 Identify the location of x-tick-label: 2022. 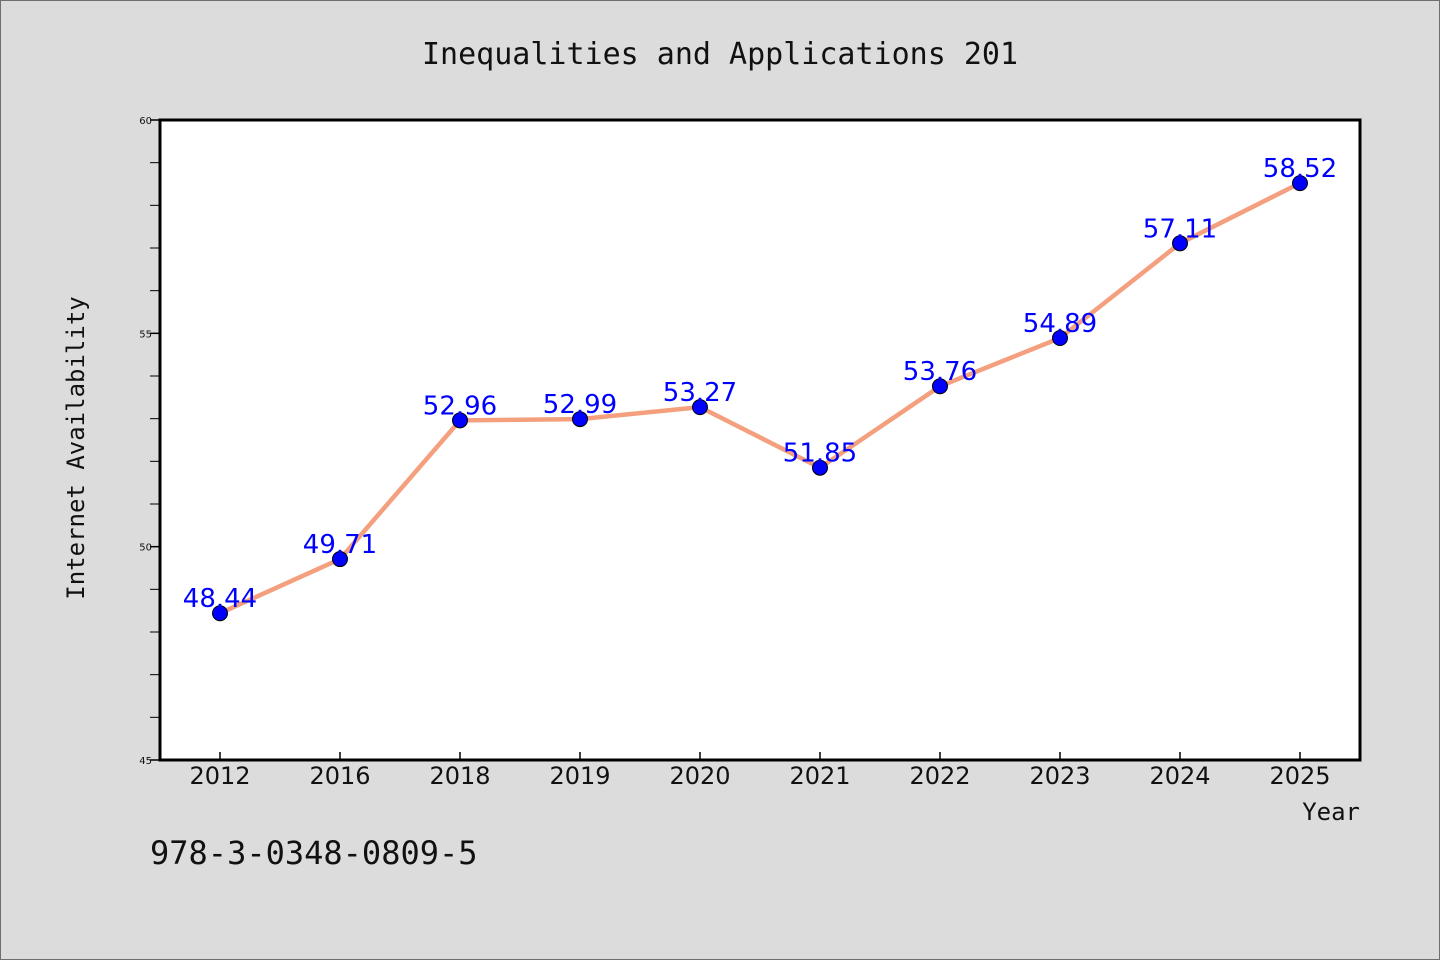
(939, 776).